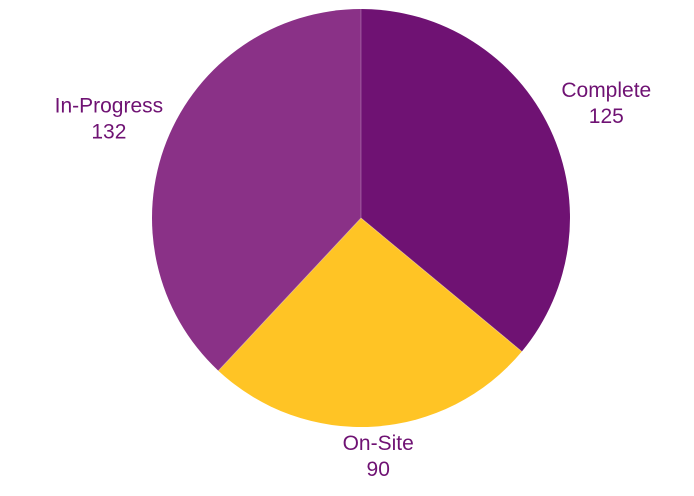  What do you see at coordinates (109, 106) in the screenshot?
I see `slice-label-in-progress: In-Progress` at bounding box center [109, 106].